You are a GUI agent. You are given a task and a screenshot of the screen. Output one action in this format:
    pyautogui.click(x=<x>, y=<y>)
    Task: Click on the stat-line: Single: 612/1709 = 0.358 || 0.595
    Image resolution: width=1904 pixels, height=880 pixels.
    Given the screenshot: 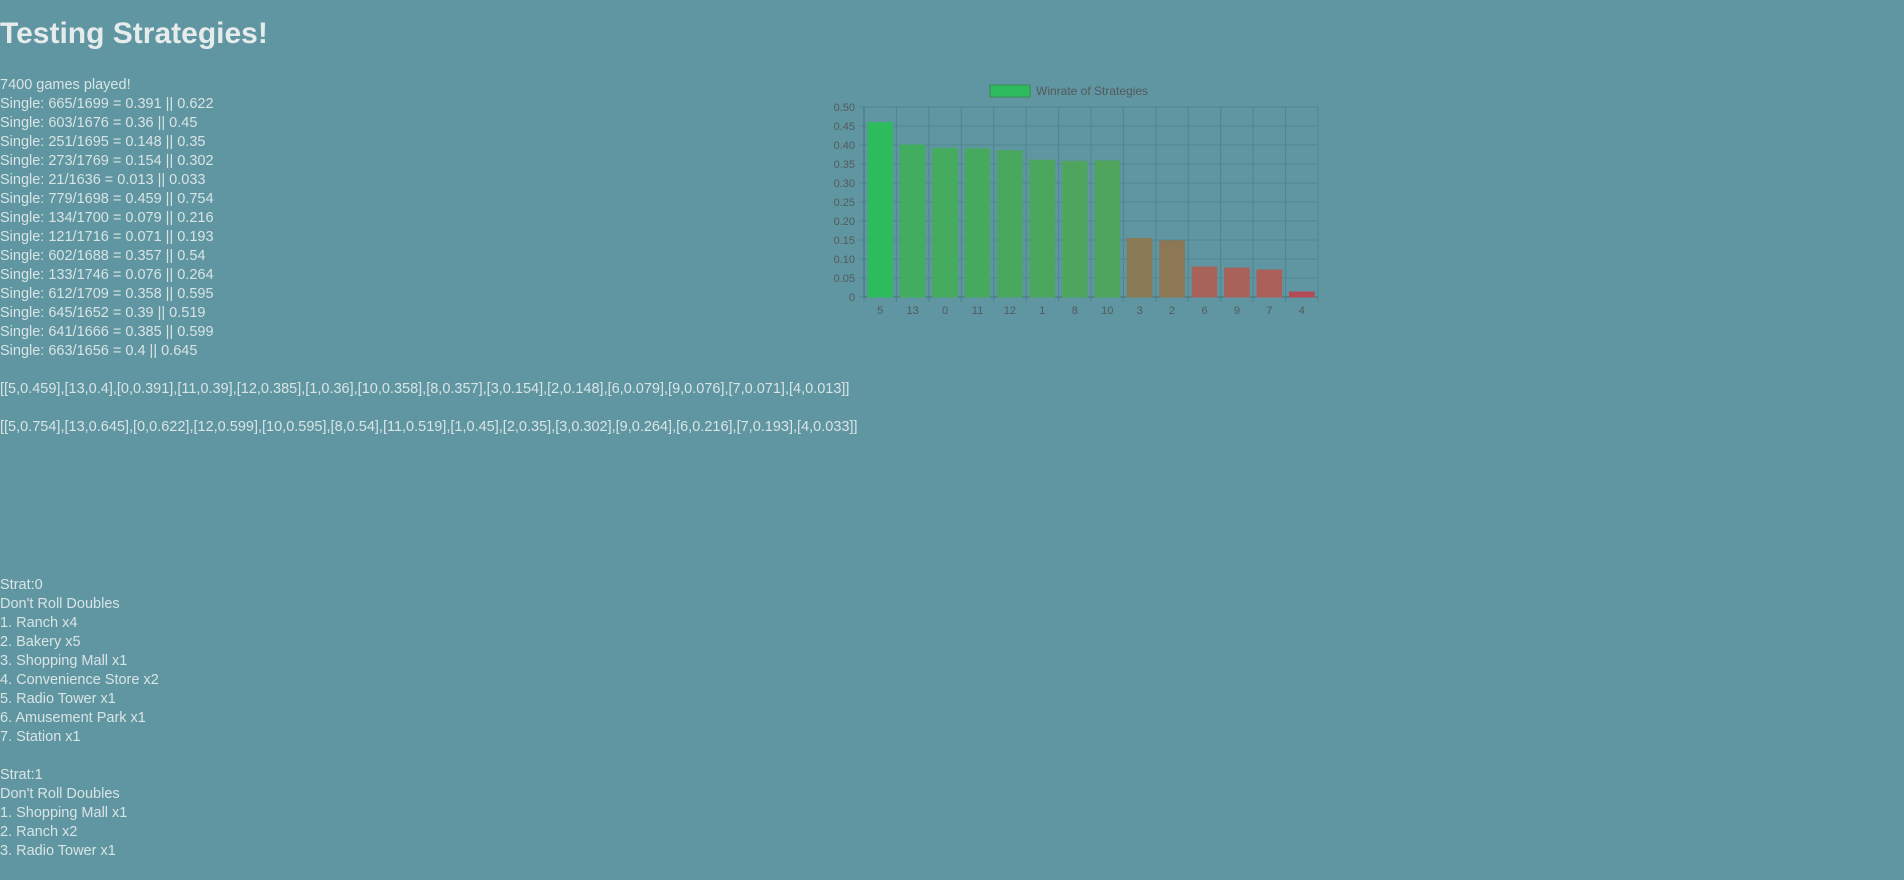 What is the action you would take?
    pyautogui.click(x=107, y=294)
    